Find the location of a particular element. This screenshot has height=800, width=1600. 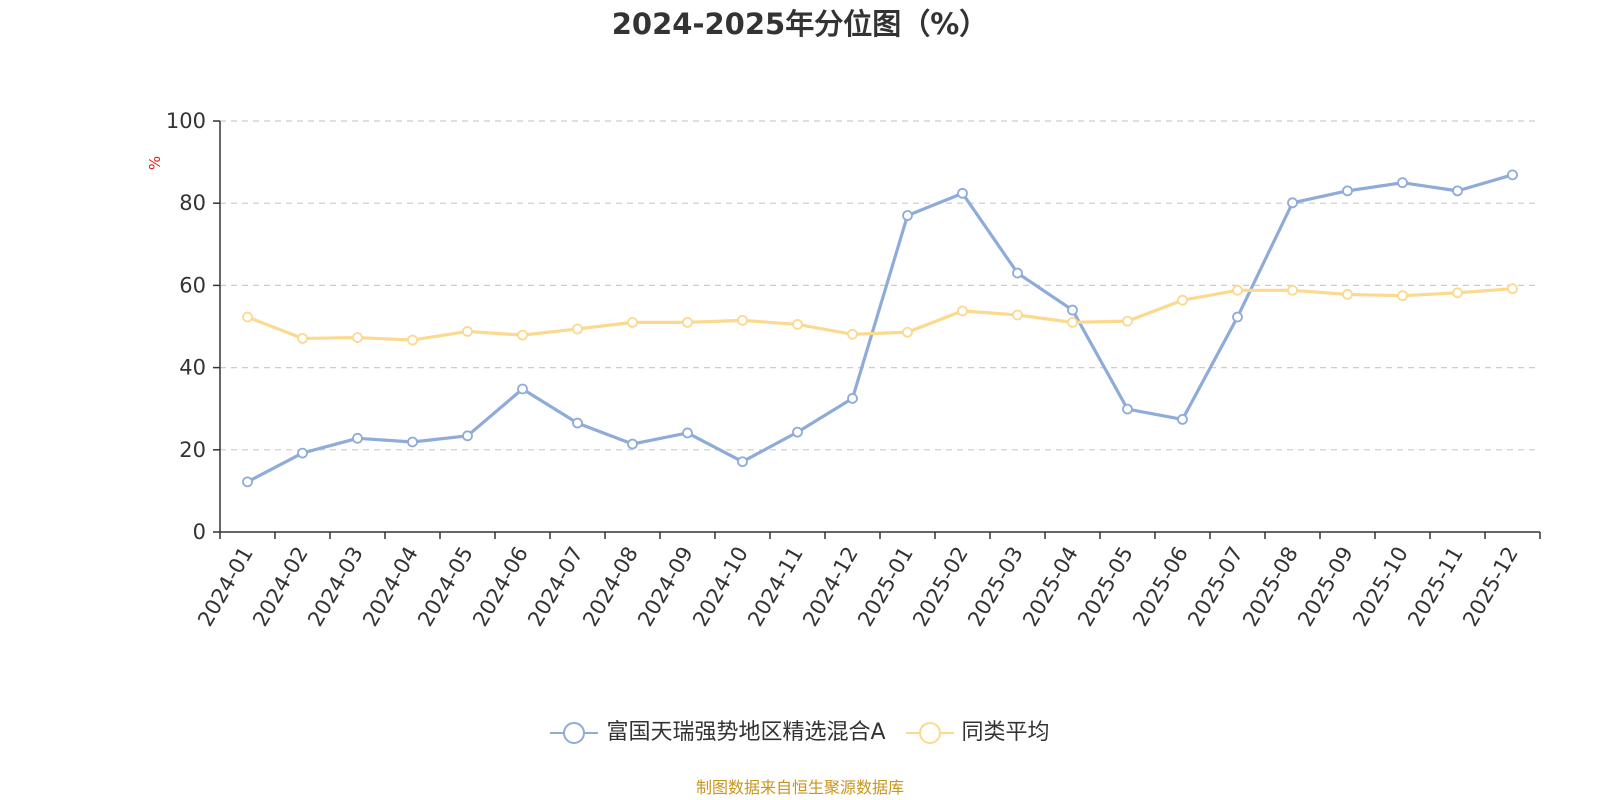

y-axis-label-group: % is located at coordinates (155, 163).